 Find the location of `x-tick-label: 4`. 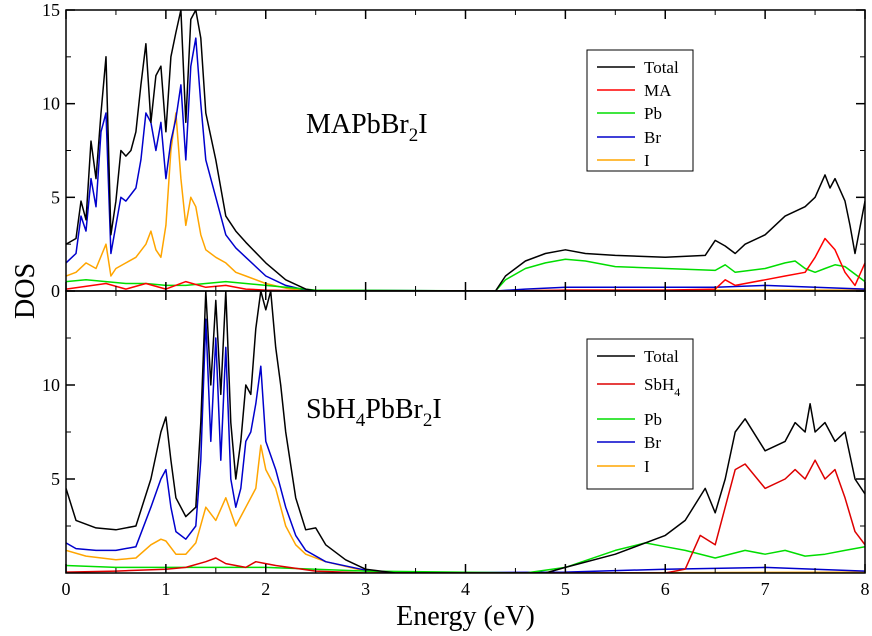

x-tick-label: 4 is located at coordinates (465, 589).